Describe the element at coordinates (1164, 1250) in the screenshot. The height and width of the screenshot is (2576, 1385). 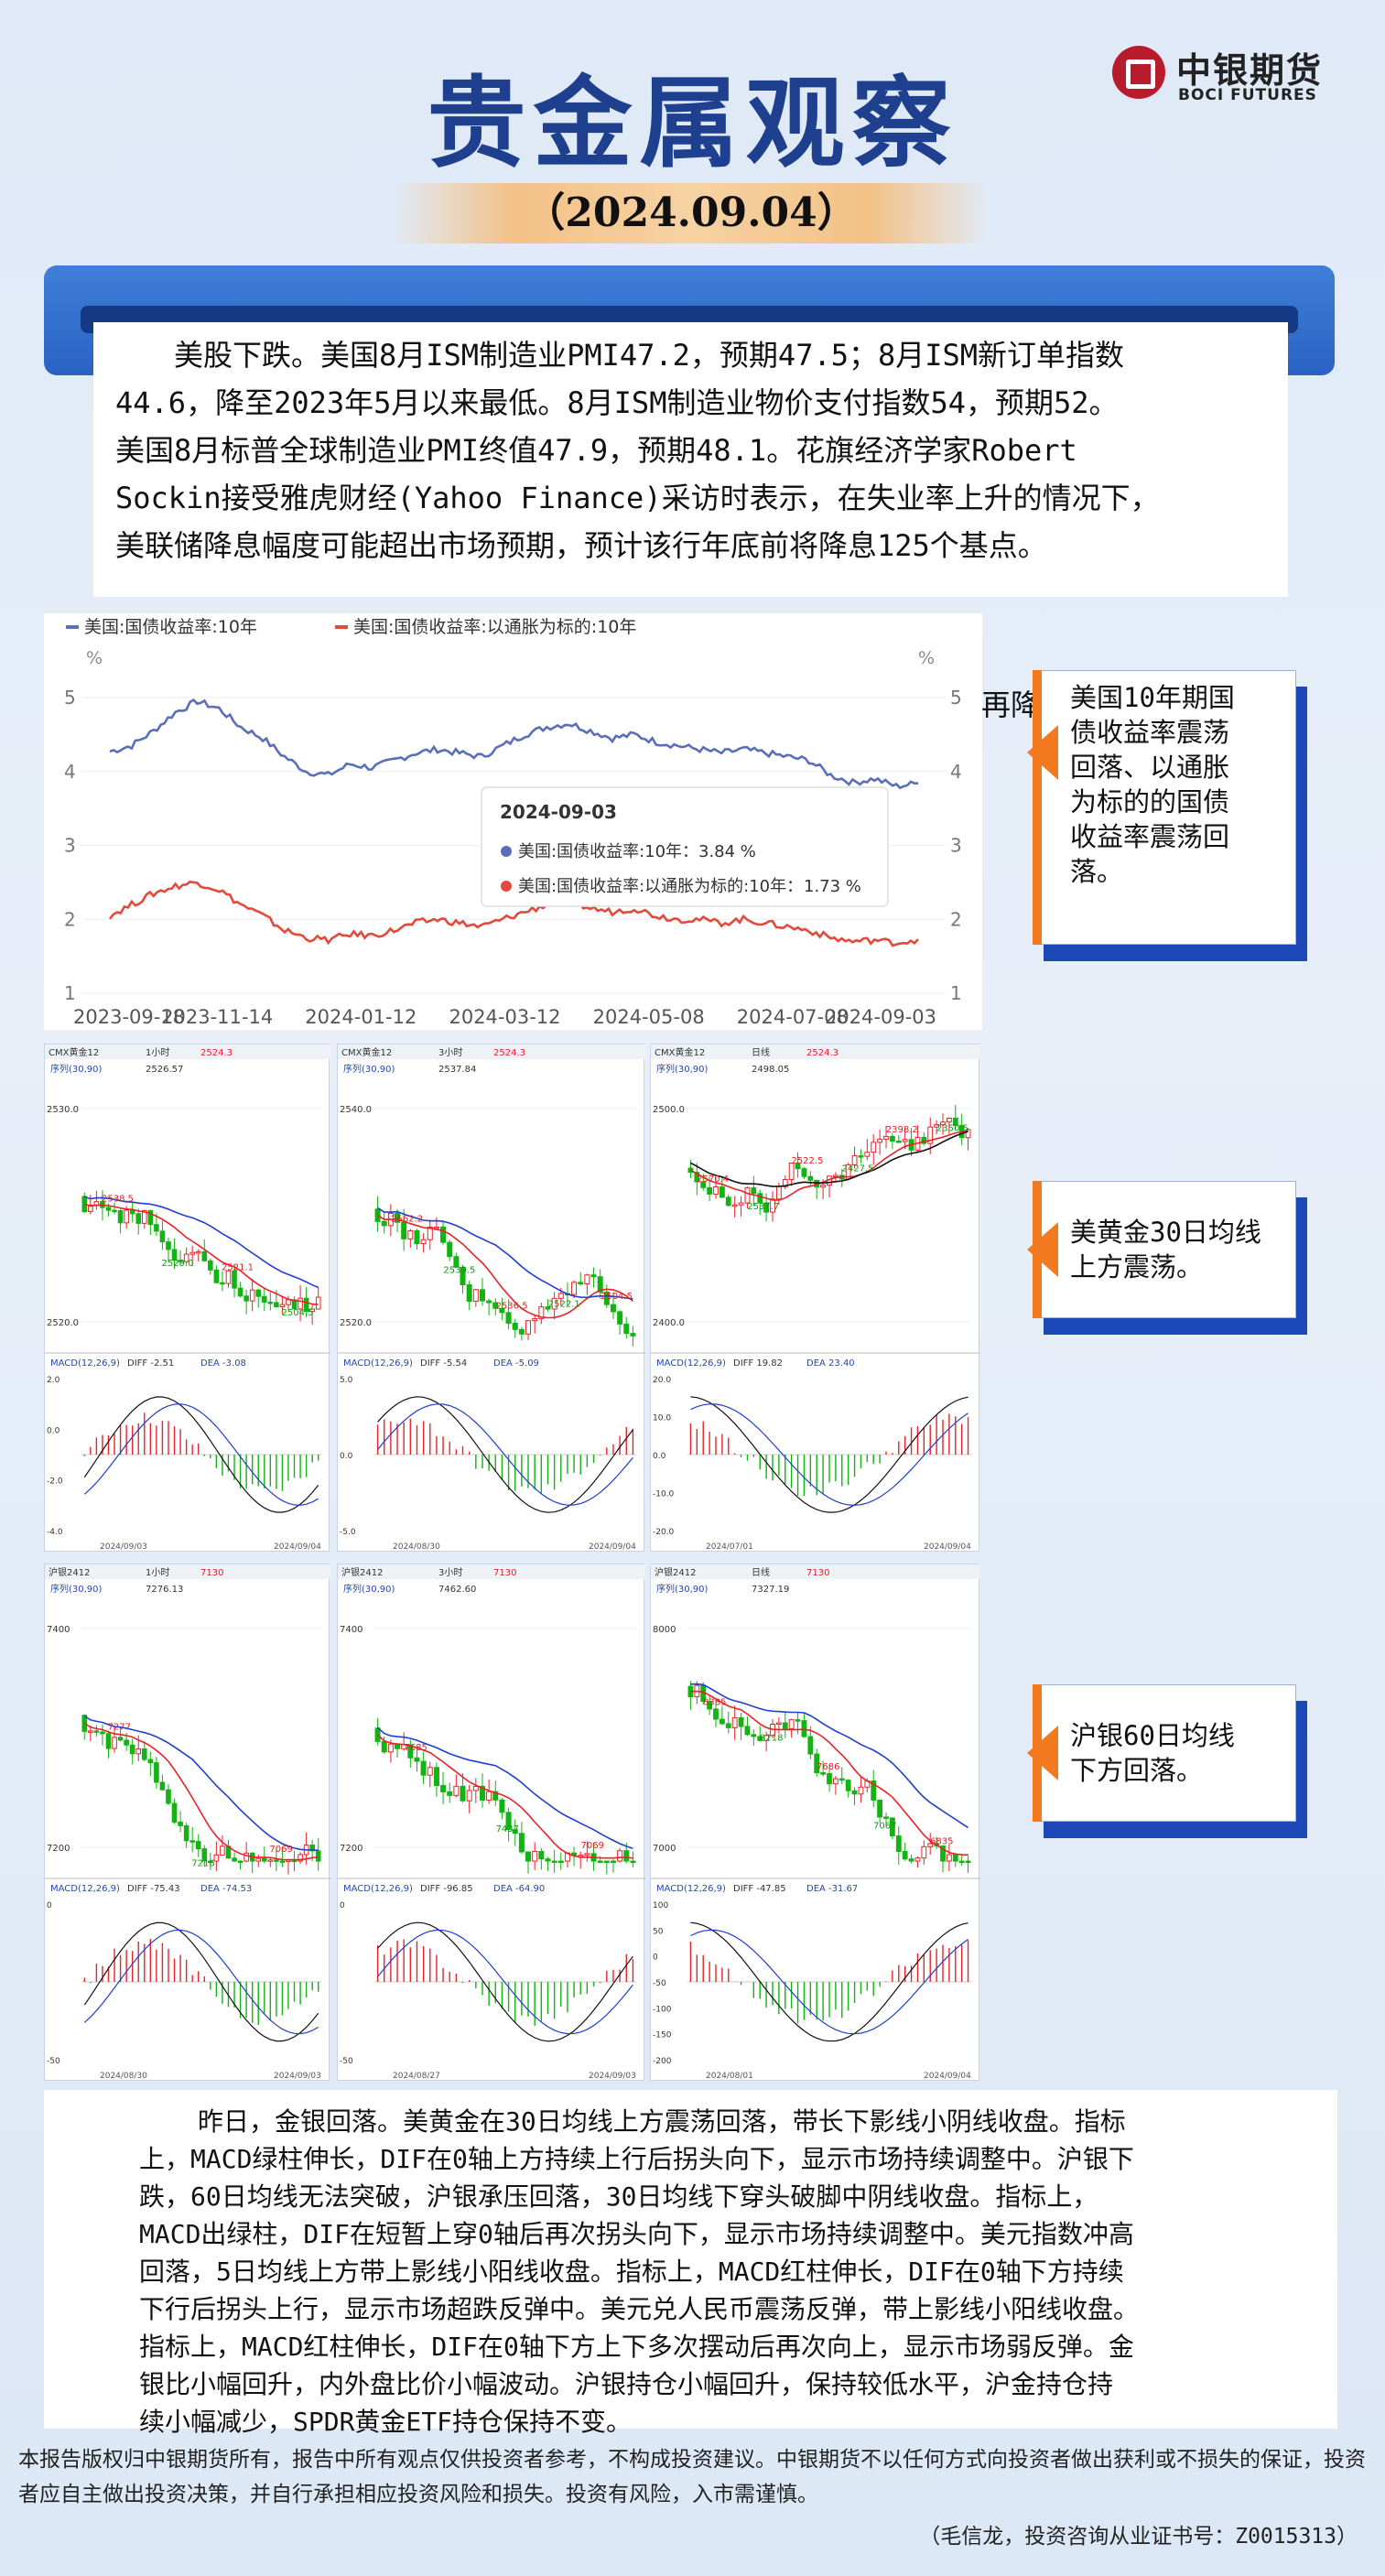
I see `callout-gold-text: 美黄金30日均线 上方震荡。` at that location.